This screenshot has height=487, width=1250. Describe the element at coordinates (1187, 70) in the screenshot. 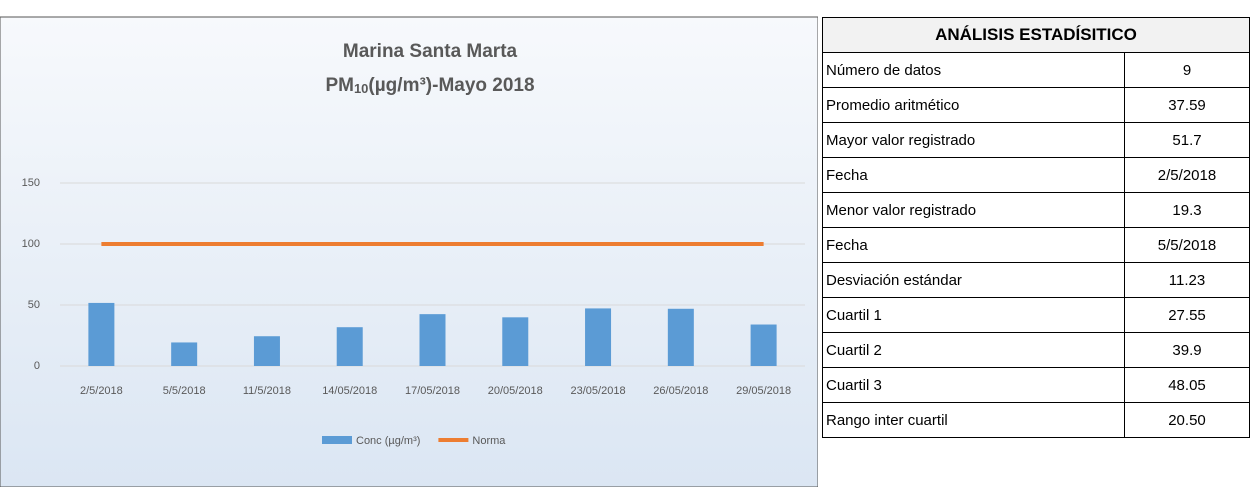

I see `value-cell: 9` at that location.